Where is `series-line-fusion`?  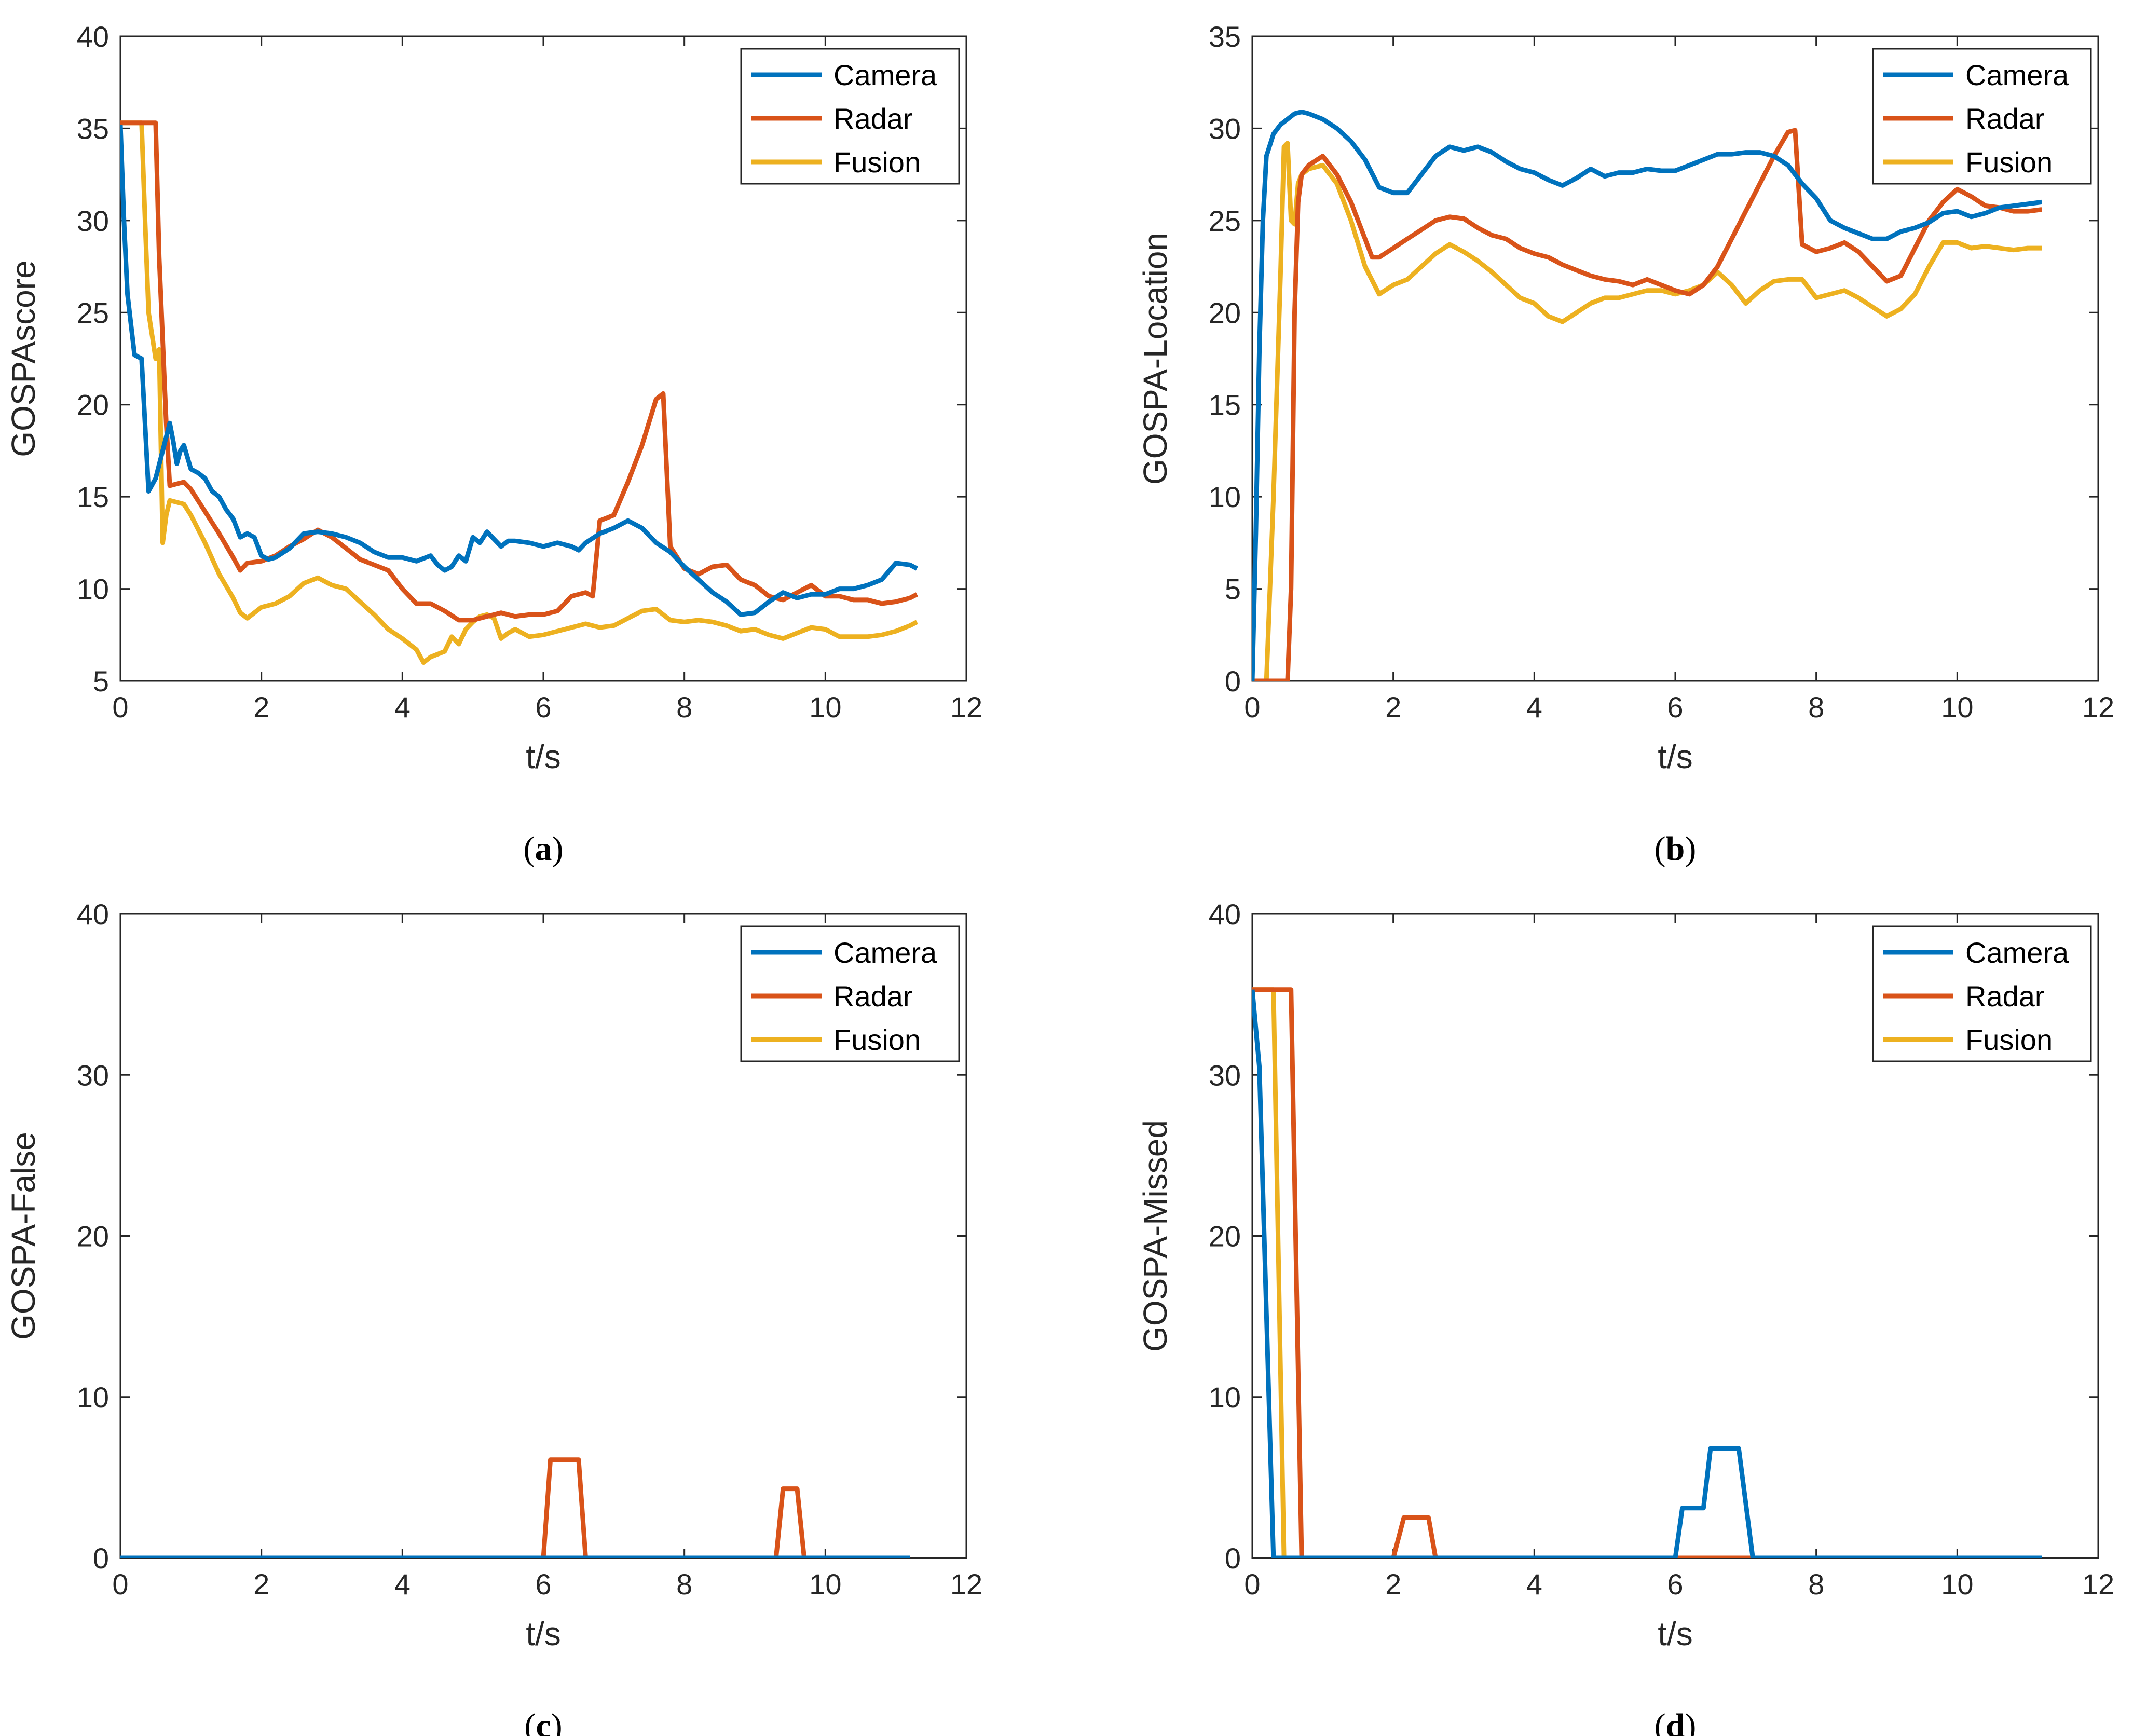 series-line-fusion is located at coordinates (519, 392).